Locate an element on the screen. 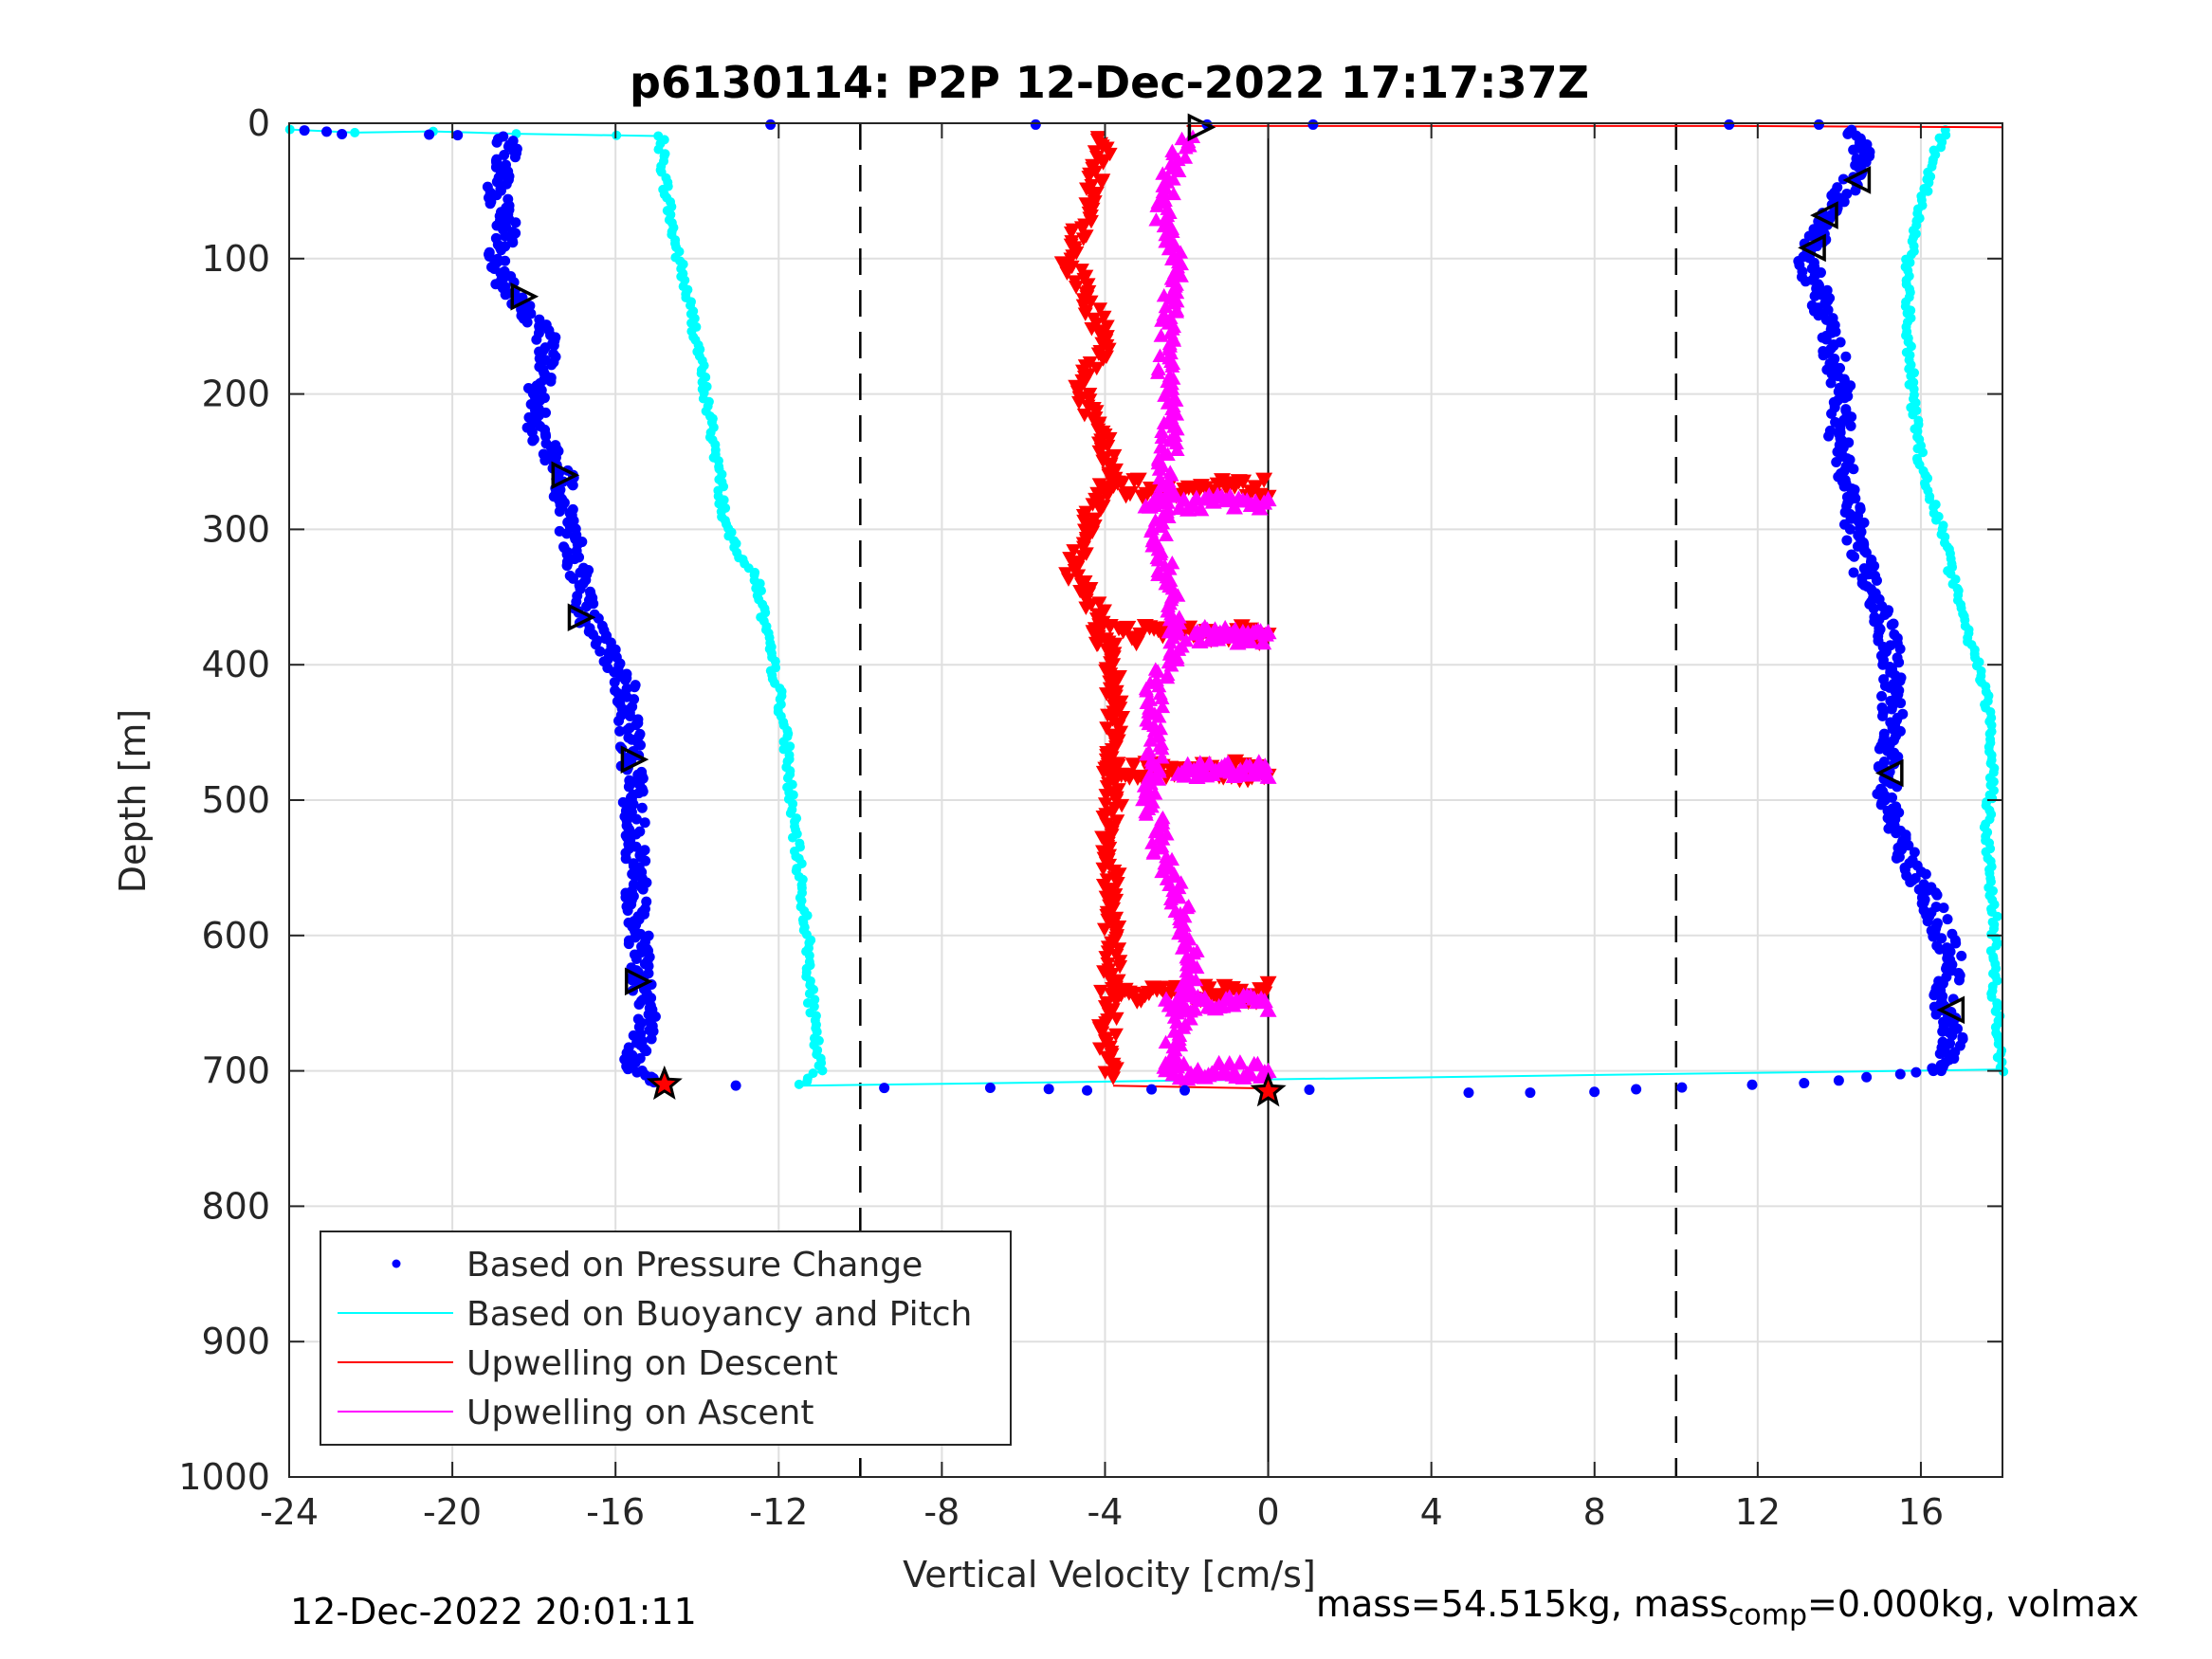  y-tick-label: 400 is located at coordinates (235, 664).